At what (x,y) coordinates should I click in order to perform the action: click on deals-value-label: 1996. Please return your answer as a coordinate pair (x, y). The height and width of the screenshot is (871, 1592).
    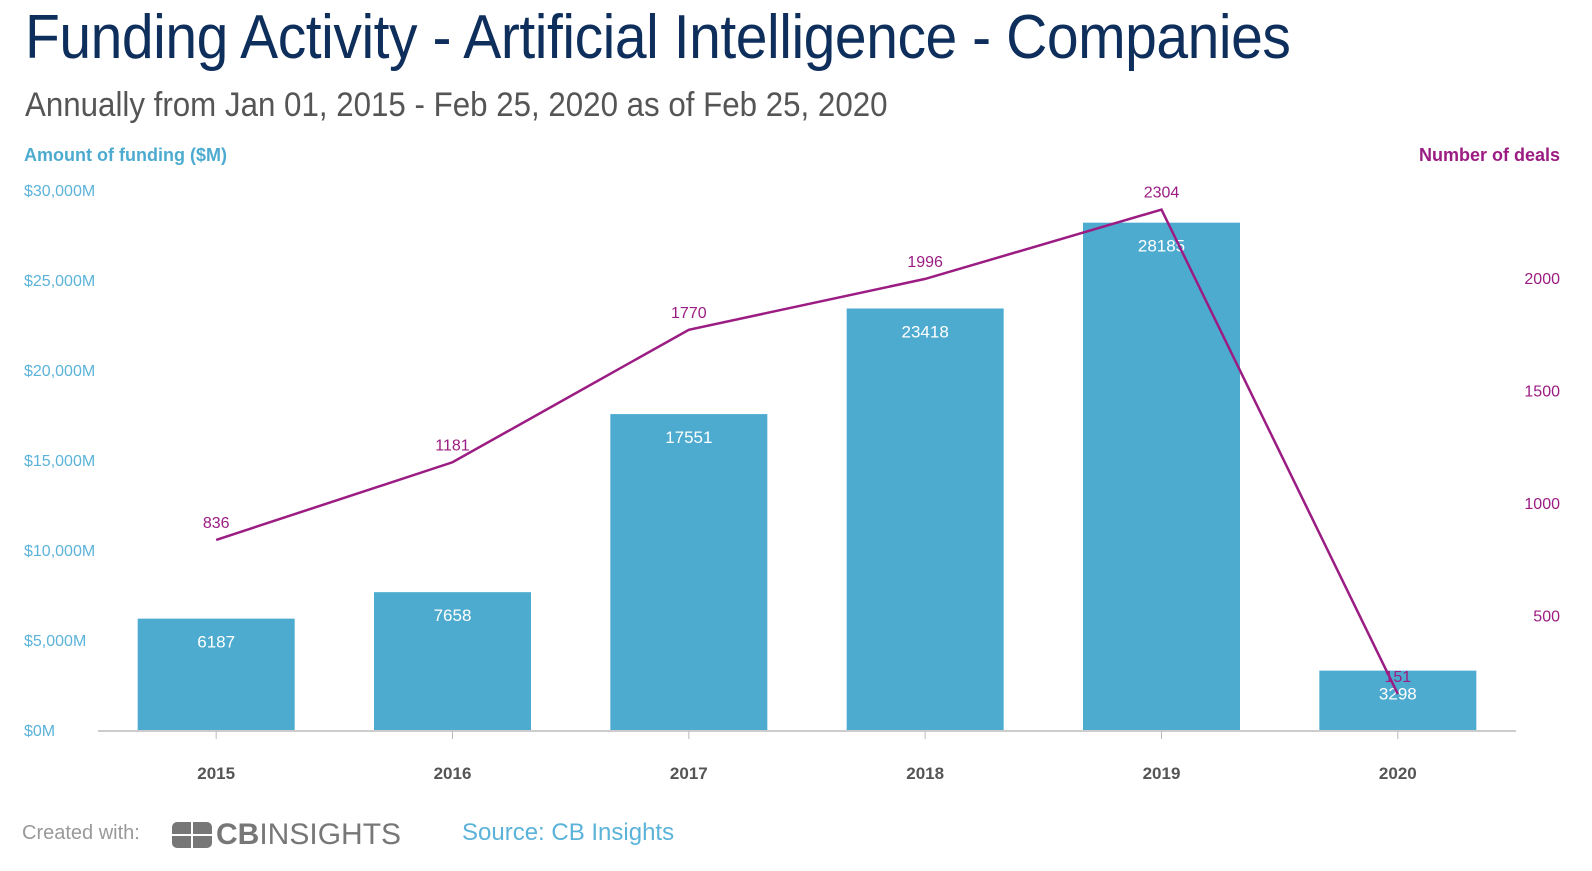
    Looking at the image, I should click on (925, 262).